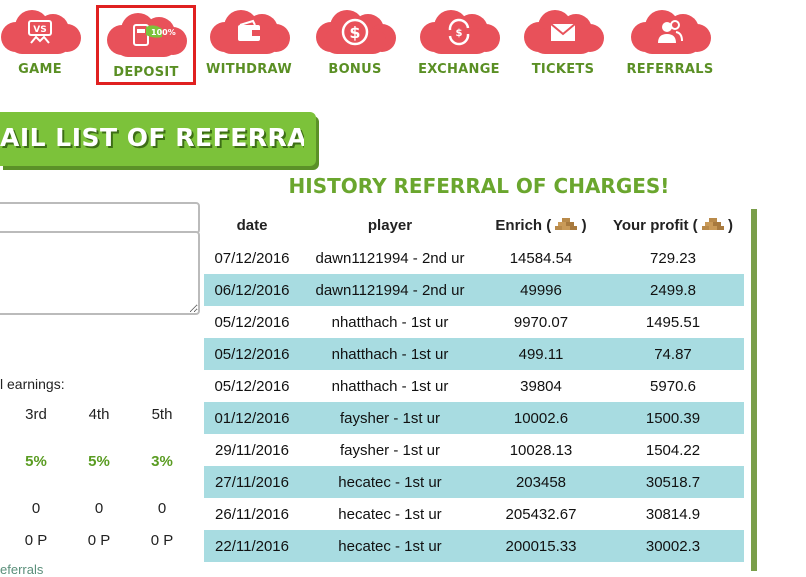 This screenshot has height=577, width=806. I want to click on cell-profit: 30002.3, so click(673, 546).